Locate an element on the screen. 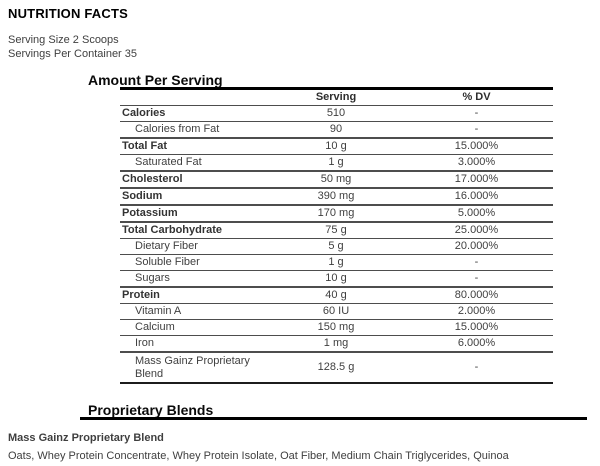 This screenshot has width=600, height=466. table-header-row: Serving % DV is located at coordinates (336, 96).